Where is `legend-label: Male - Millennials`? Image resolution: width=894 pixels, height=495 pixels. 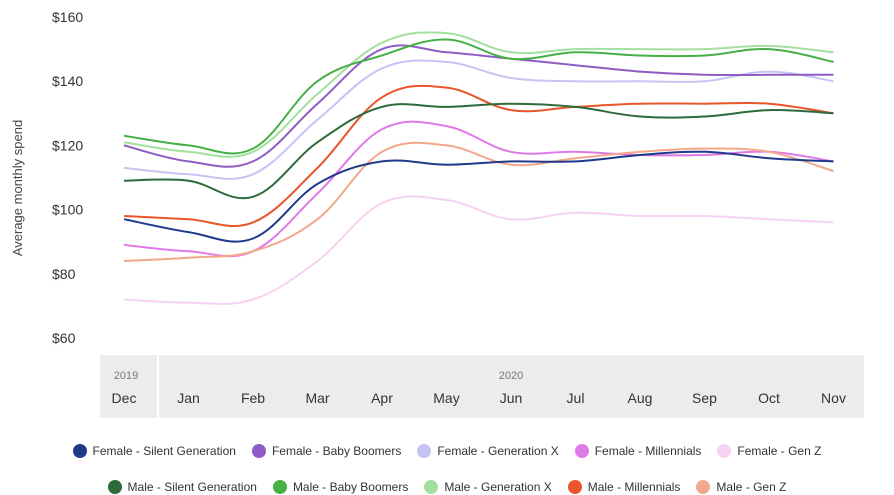 legend-label: Male - Millennials is located at coordinates (634, 487).